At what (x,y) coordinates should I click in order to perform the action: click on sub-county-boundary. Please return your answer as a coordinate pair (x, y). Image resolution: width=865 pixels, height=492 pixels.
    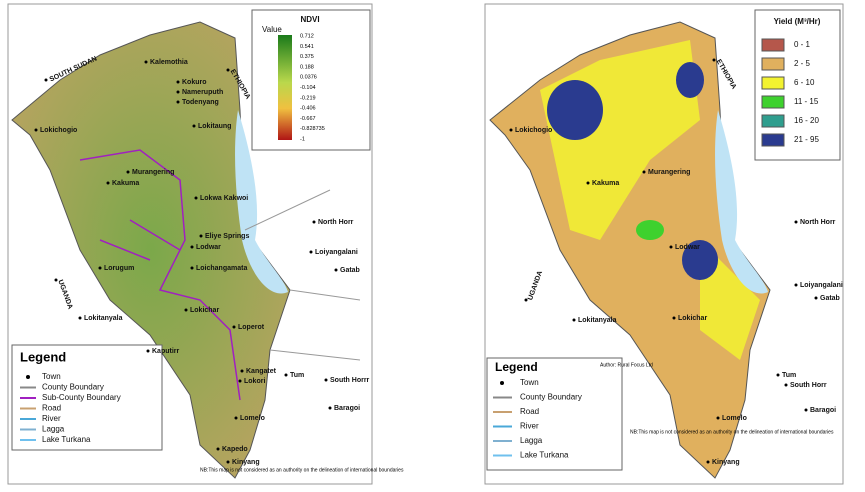
    Looking at the image, I should click on (160, 275).